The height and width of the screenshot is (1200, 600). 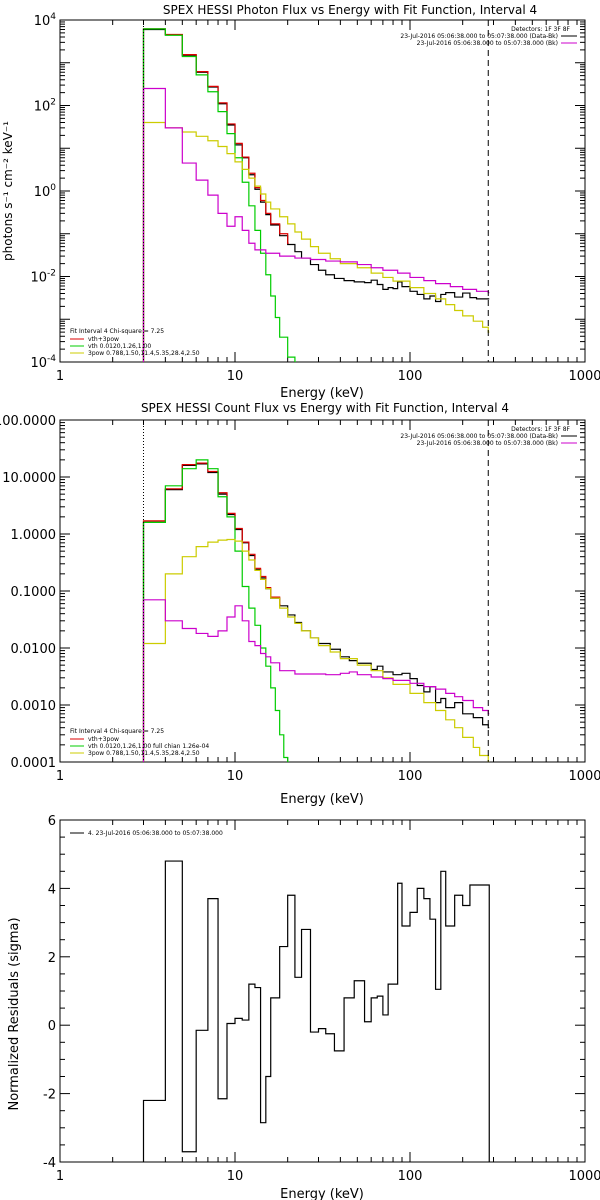 What do you see at coordinates (49, 1163) in the screenshot?
I see `y-tick-label: -4` at bounding box center [49, 1163].